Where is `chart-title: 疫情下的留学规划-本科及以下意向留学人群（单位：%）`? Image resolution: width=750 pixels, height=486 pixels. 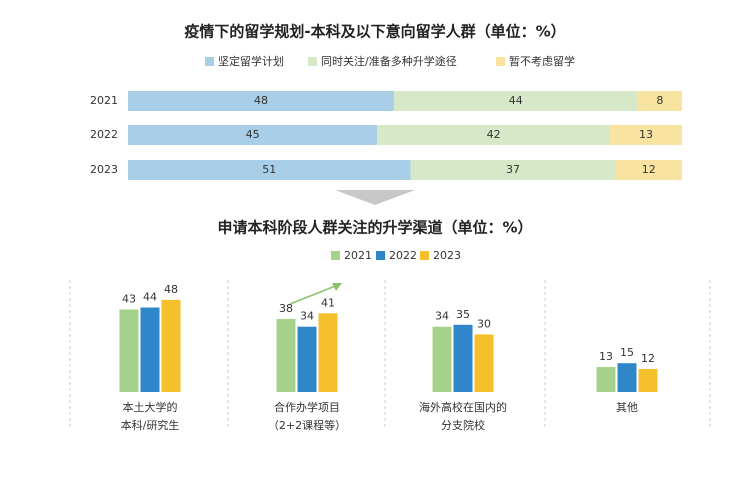
chart-title: 疫情下的留学规划-本科及以下意向留学人群（单位：%） is located at coordinates (374, 32).